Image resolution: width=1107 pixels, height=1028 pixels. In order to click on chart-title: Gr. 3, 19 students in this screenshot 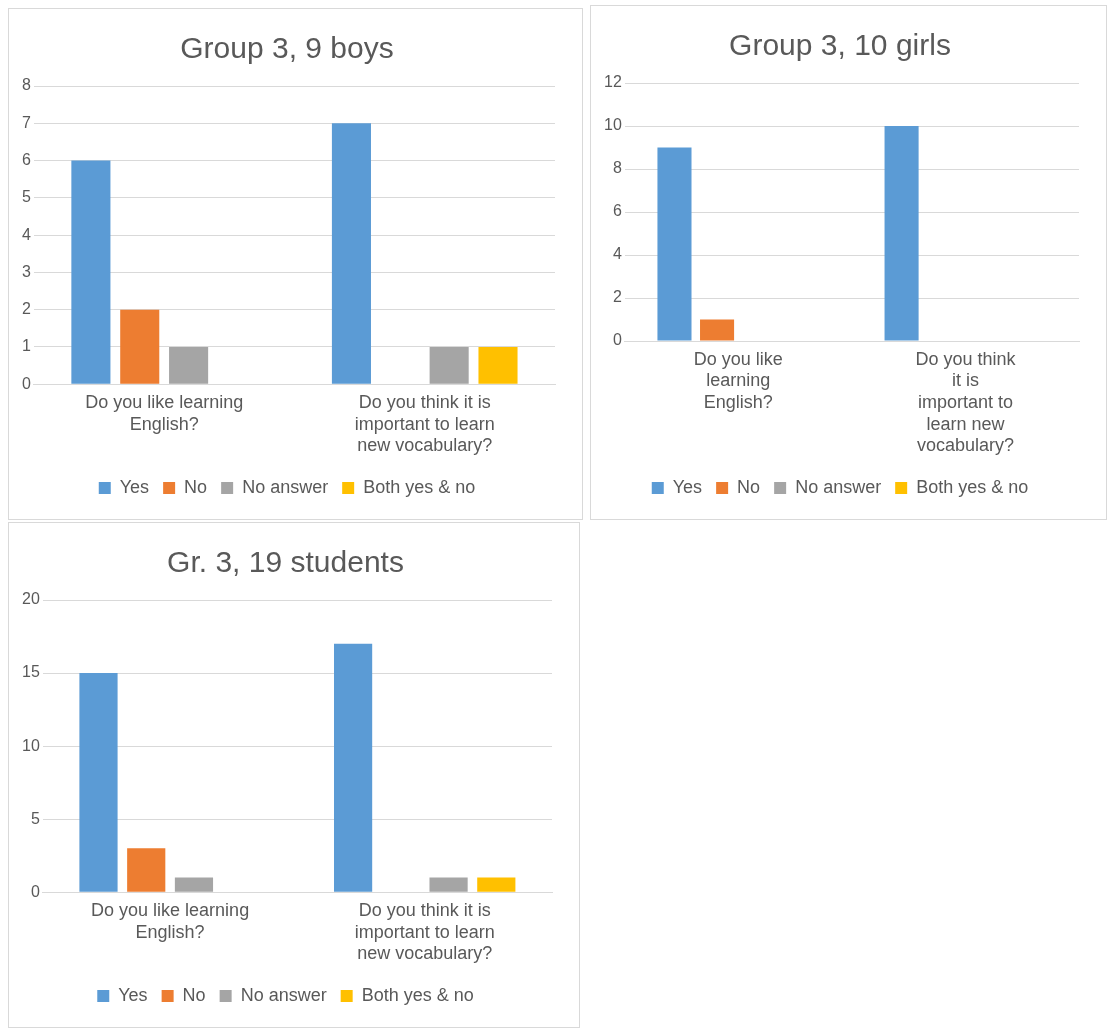, I will do `click(285, 562)`.